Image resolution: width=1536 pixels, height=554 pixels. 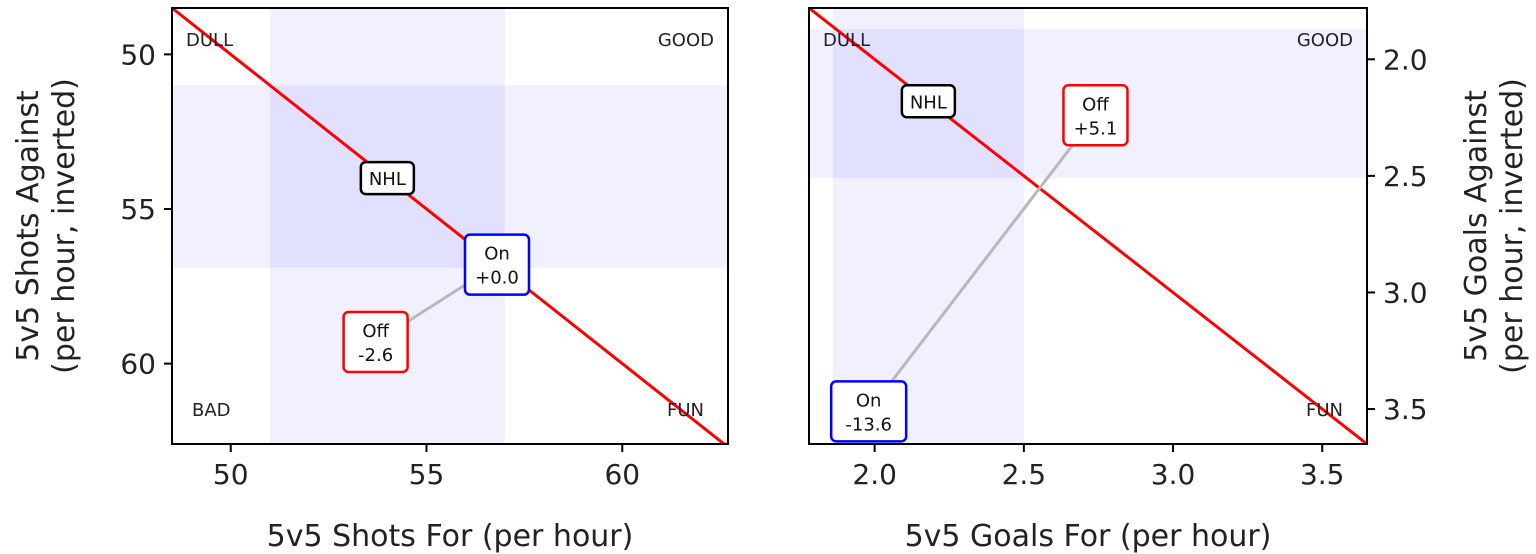 I want to click on goals-x-tick-label: 3.5, so click(x=1322, y=474).